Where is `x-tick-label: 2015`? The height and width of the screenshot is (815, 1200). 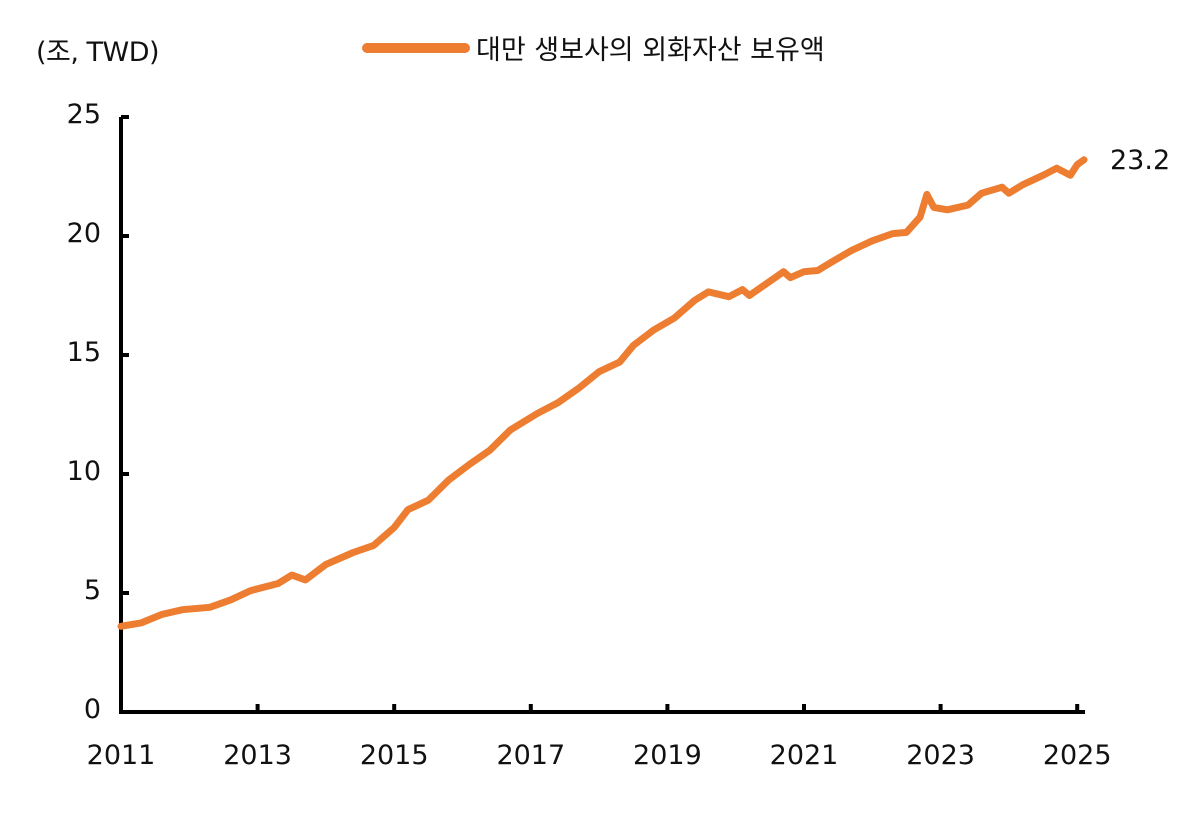
x-tick-label: 2015 is located at coordinates (394, 755).